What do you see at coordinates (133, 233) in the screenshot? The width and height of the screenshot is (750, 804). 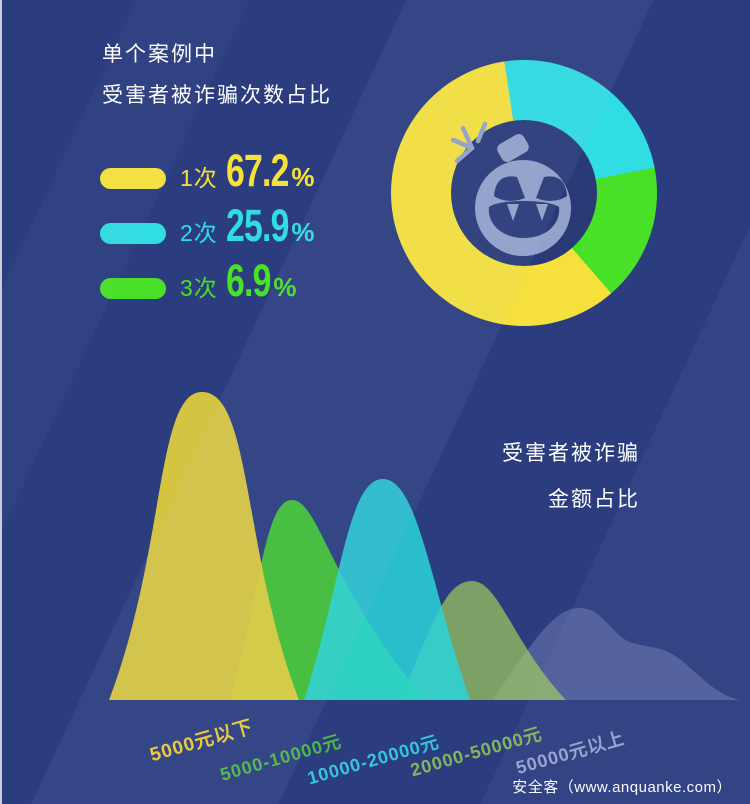 I see `legend-swatch-twice` at bounding box center [133, 233].